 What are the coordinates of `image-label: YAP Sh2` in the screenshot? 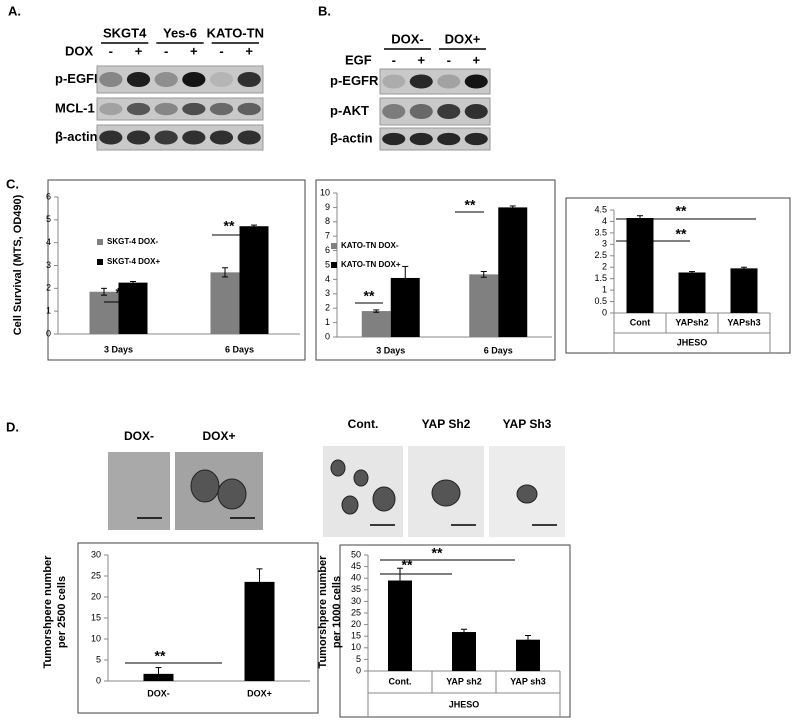 It's located at (446, 424).